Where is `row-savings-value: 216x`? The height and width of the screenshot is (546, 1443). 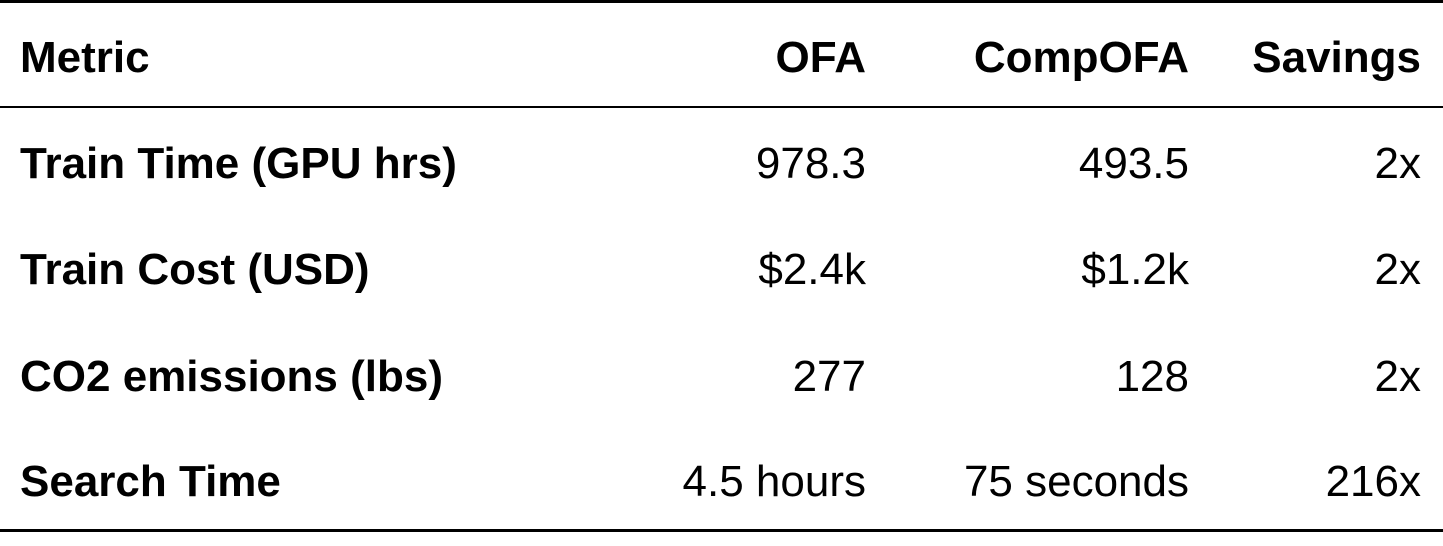 row-savings-value: 216x is located at coordinates (1373, 481).